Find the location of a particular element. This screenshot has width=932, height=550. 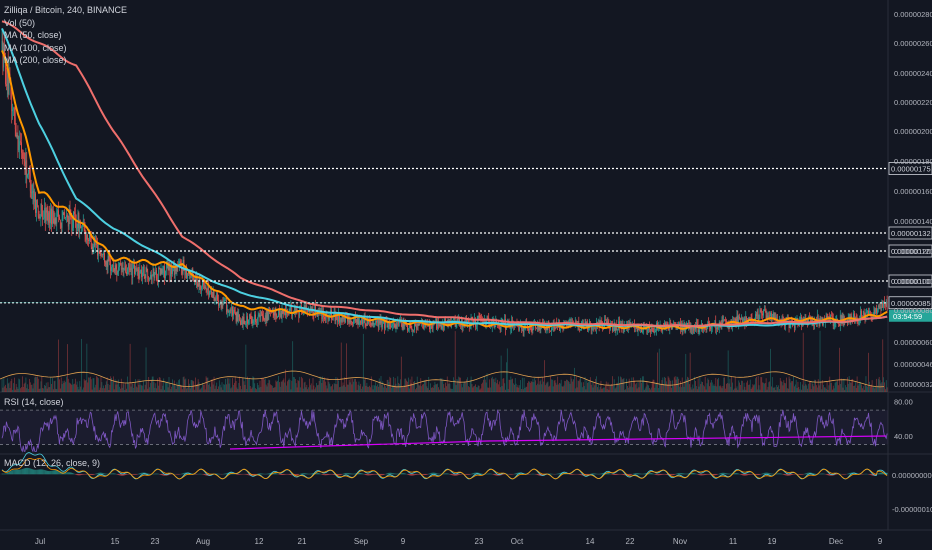

legend-ma100: MA (100, close) is located at coordinates (35, 47).